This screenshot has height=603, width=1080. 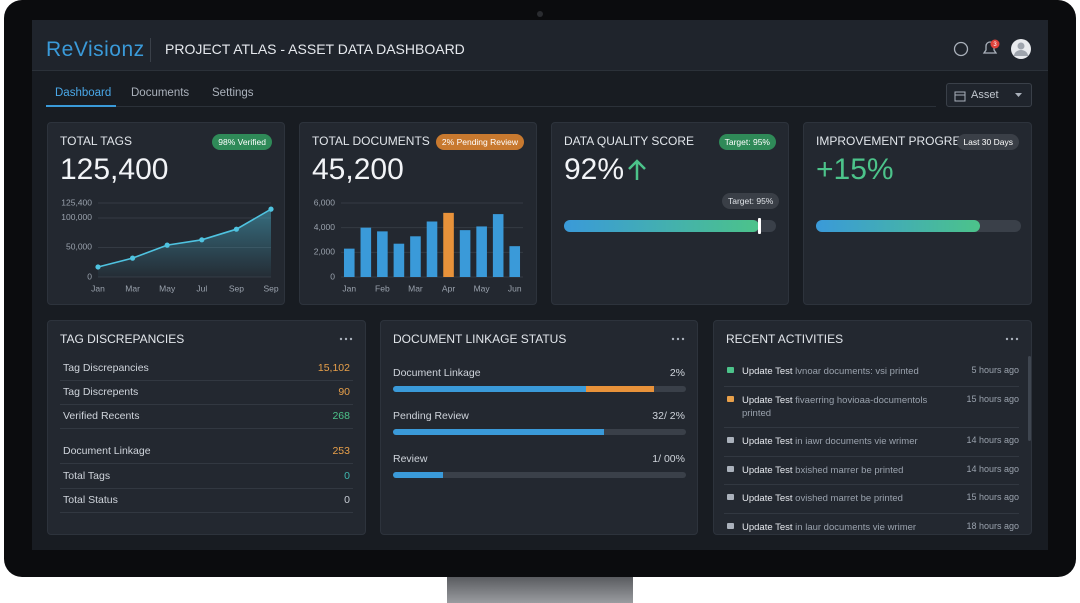 What do you see at coordinates (961, 49) in the screenshot?
I see `help-icon` at bounding box center [961, 49].